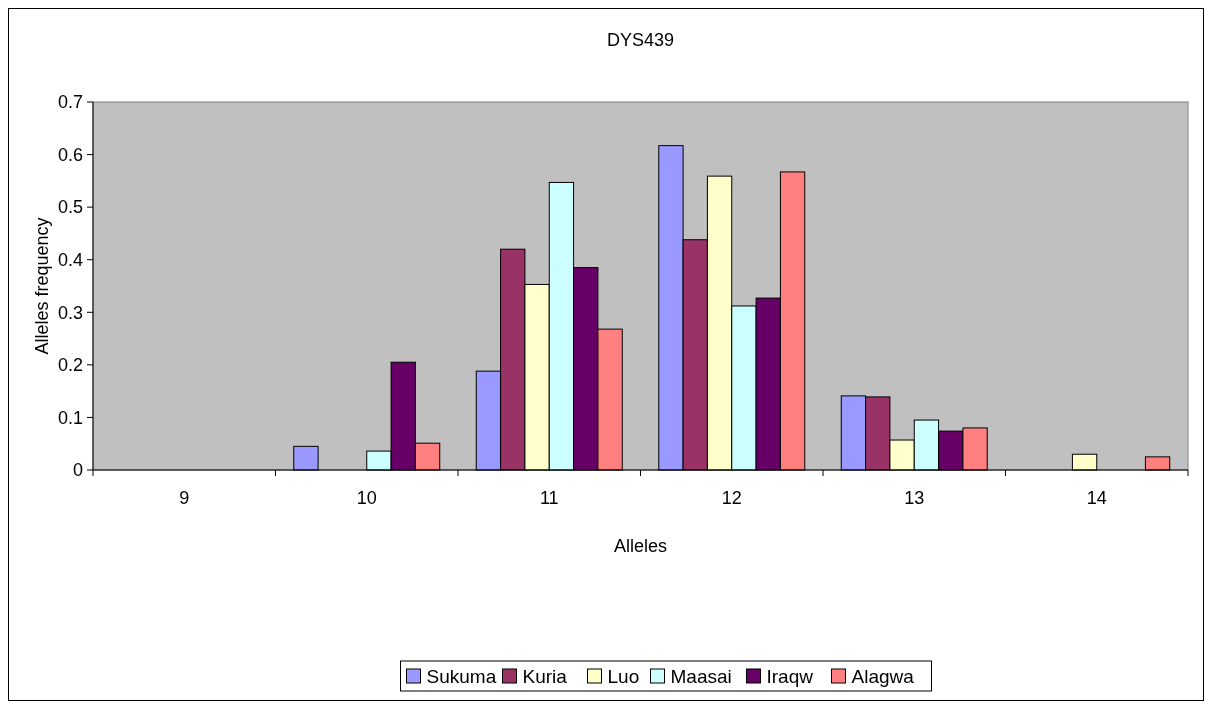 The width and height of the screenshot is (1212, 709). What do you see at coordinates (883, 676) in the screenshot?
I see `legend-label: Alagwa` at bounding box center [883, 676].